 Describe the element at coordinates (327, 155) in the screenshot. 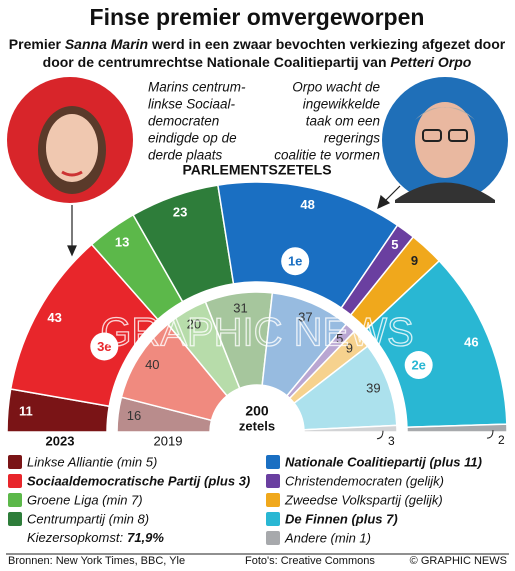

I see `caption-right: coalitie te vormen` at that location.